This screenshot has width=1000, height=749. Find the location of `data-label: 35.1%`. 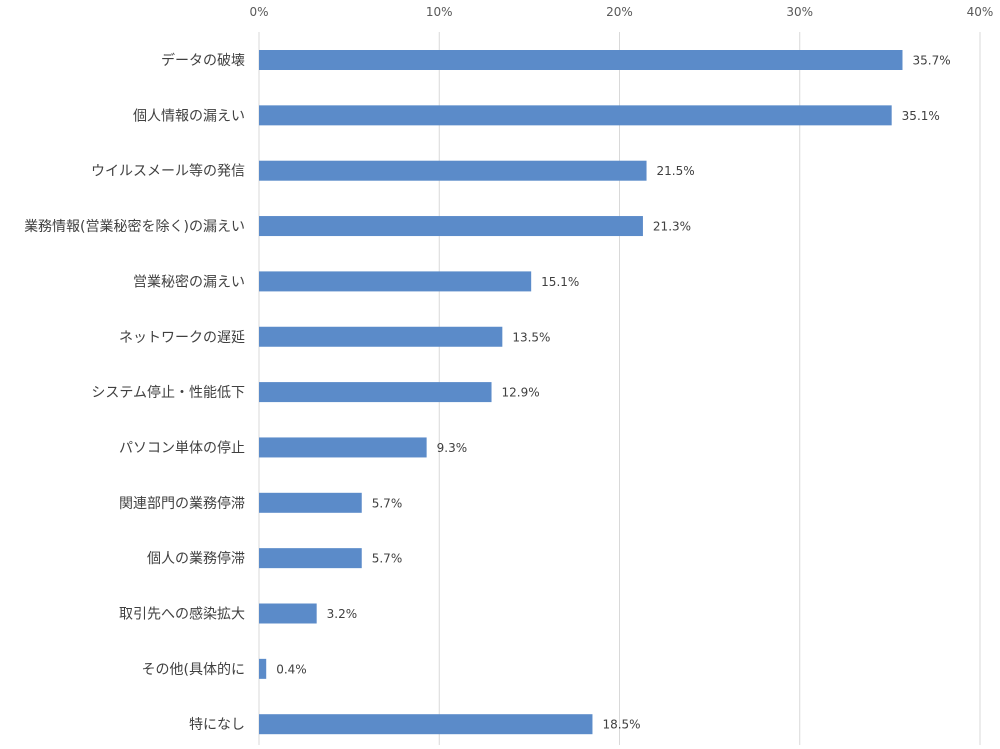

data-label: 35.1% is located at coordinates (921, 116).